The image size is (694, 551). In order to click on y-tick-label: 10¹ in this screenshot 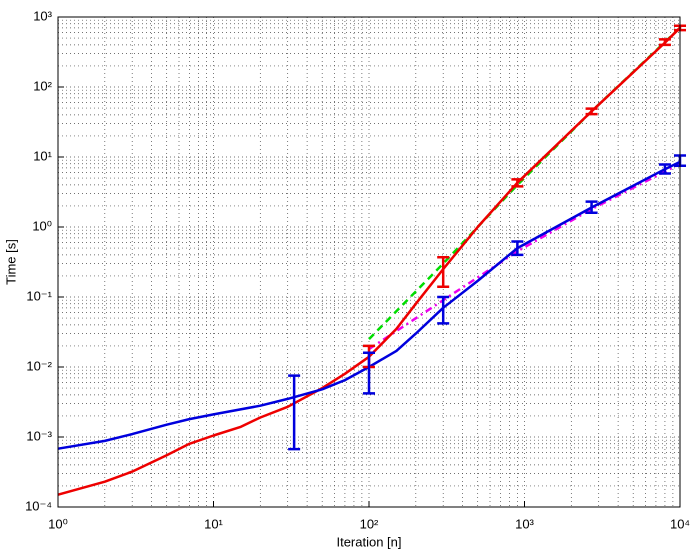, I will do `click(42, 155)`.